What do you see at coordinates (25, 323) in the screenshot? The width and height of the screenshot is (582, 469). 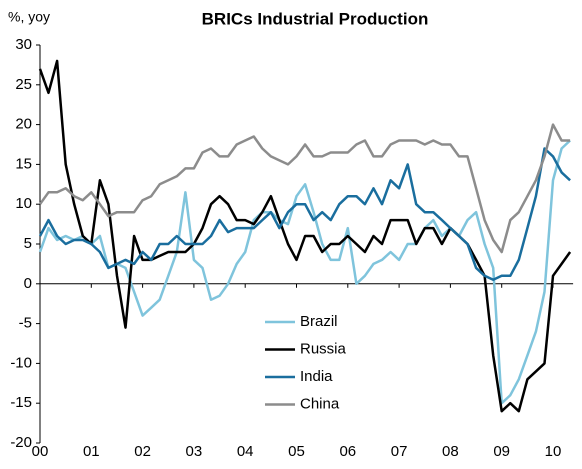 I see `y-tick-label: -5` at bounding box center [25, 323].